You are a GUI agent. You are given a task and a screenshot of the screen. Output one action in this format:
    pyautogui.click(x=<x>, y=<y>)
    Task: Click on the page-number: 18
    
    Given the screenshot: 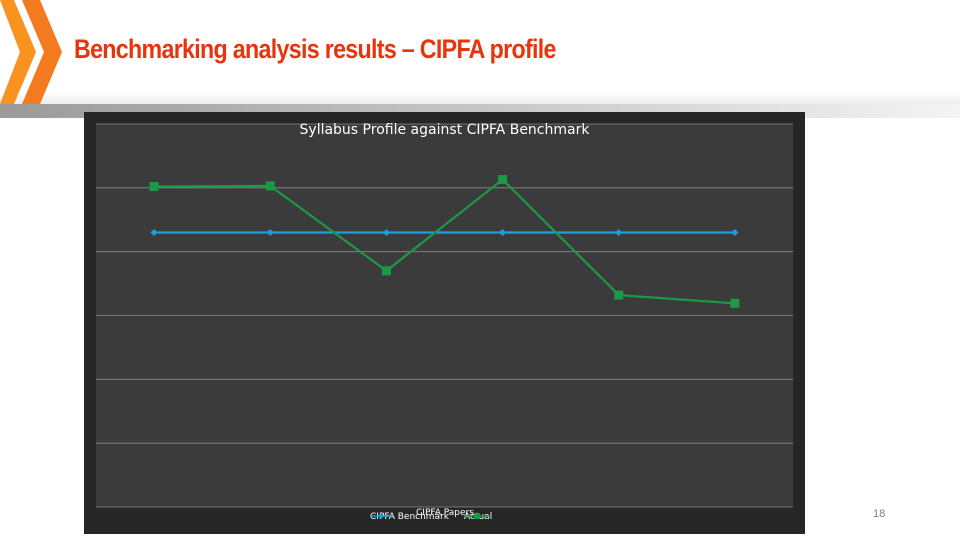 What is the action you would take?
    pyautogui.click(x=879, y=514)
    